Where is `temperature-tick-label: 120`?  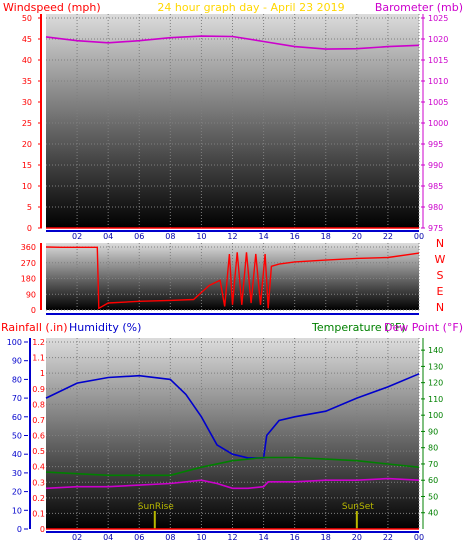 temperature-tick-label: 120 is located at coordinates (435, 383).